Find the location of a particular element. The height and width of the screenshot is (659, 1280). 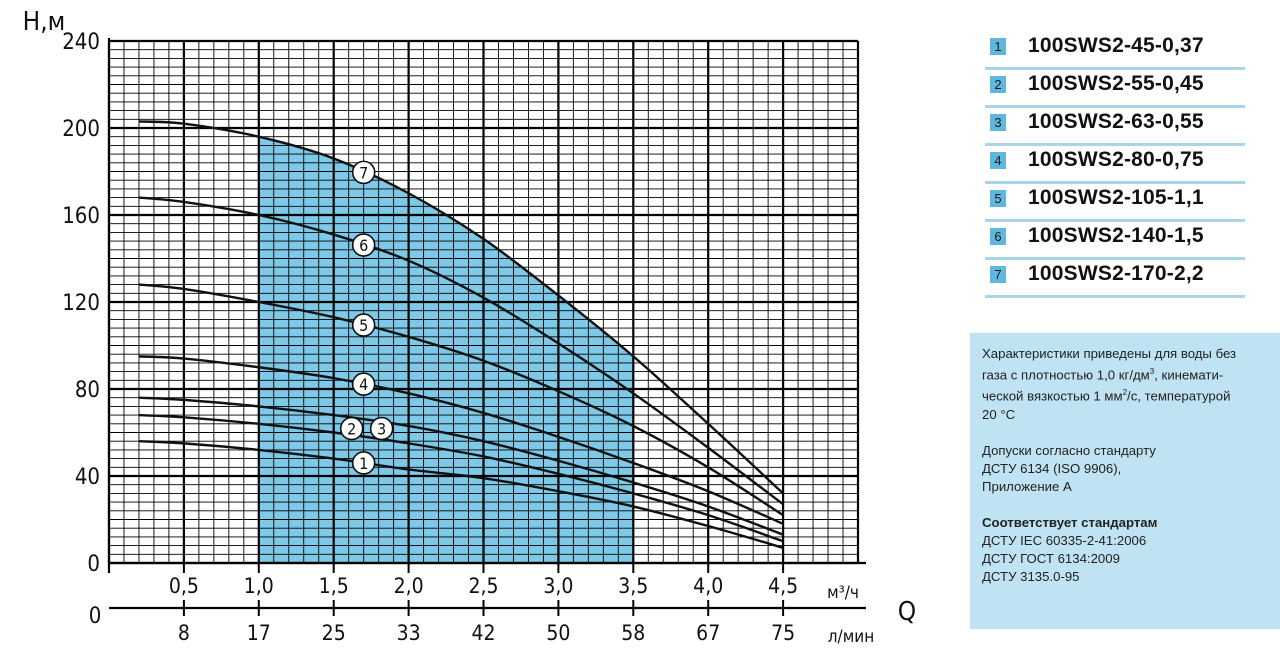

x-unit-m3h: м³/ч is located at coordinates (843, 593).